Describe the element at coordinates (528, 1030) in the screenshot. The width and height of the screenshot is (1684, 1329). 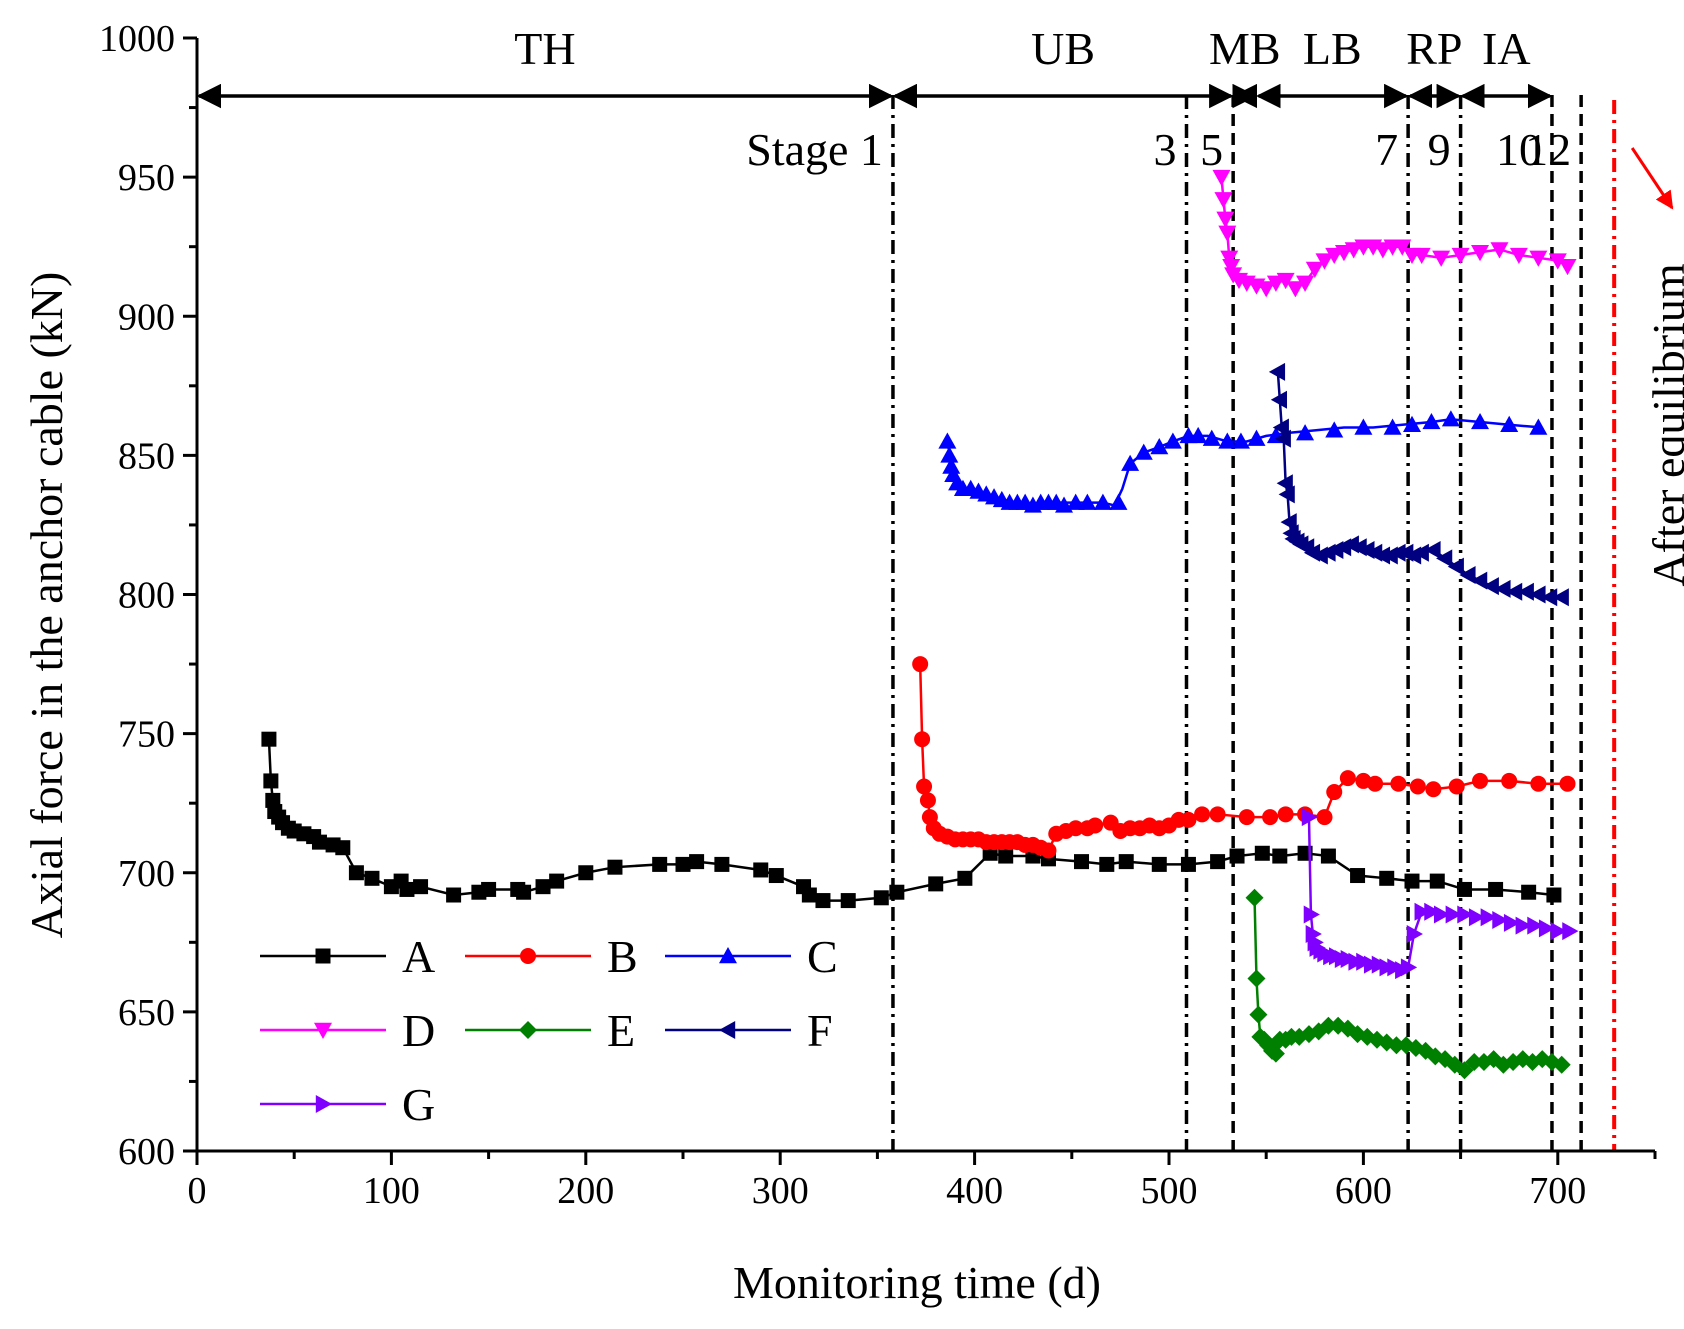
I see `legend-marker-E` at that location.